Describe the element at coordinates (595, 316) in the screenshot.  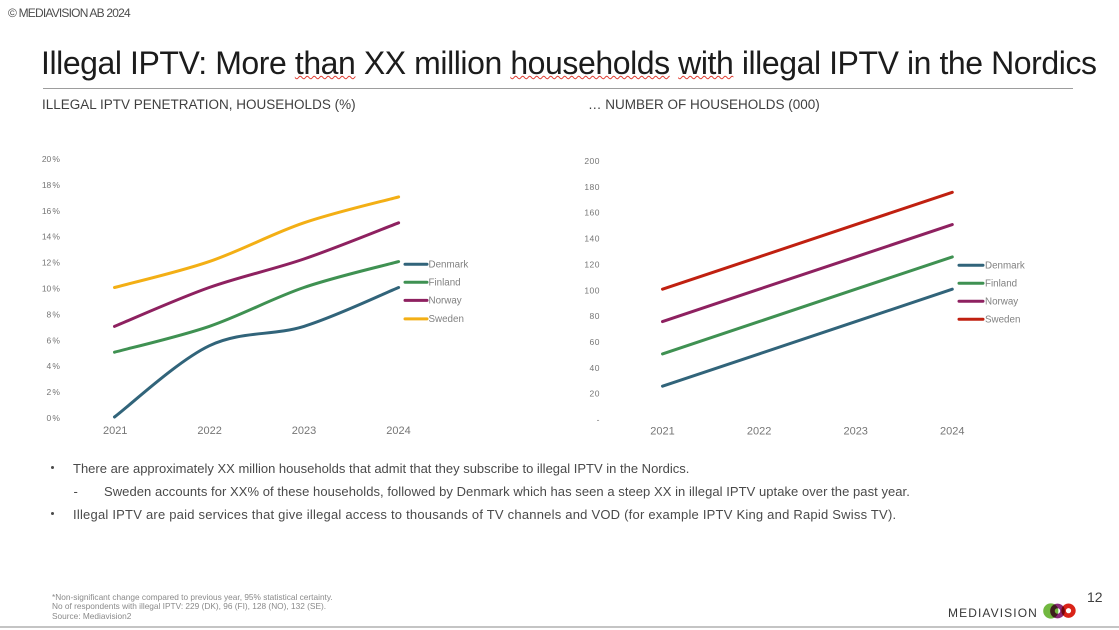
I see `svg-text: 80` at that location.